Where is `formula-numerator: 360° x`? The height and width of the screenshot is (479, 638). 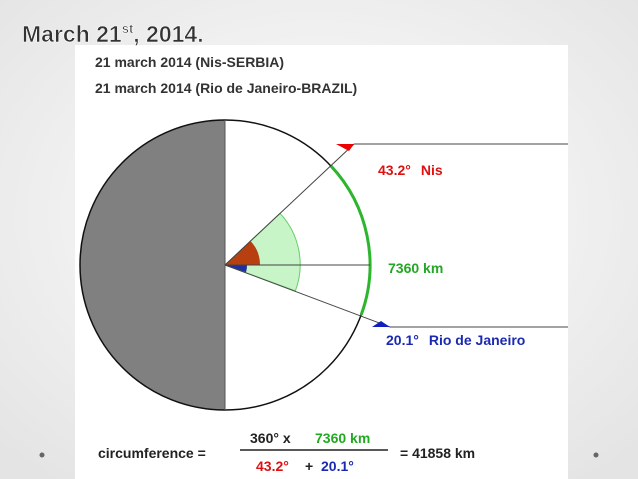
formula-numerator: 360° x is located at coordinates (270, 438).